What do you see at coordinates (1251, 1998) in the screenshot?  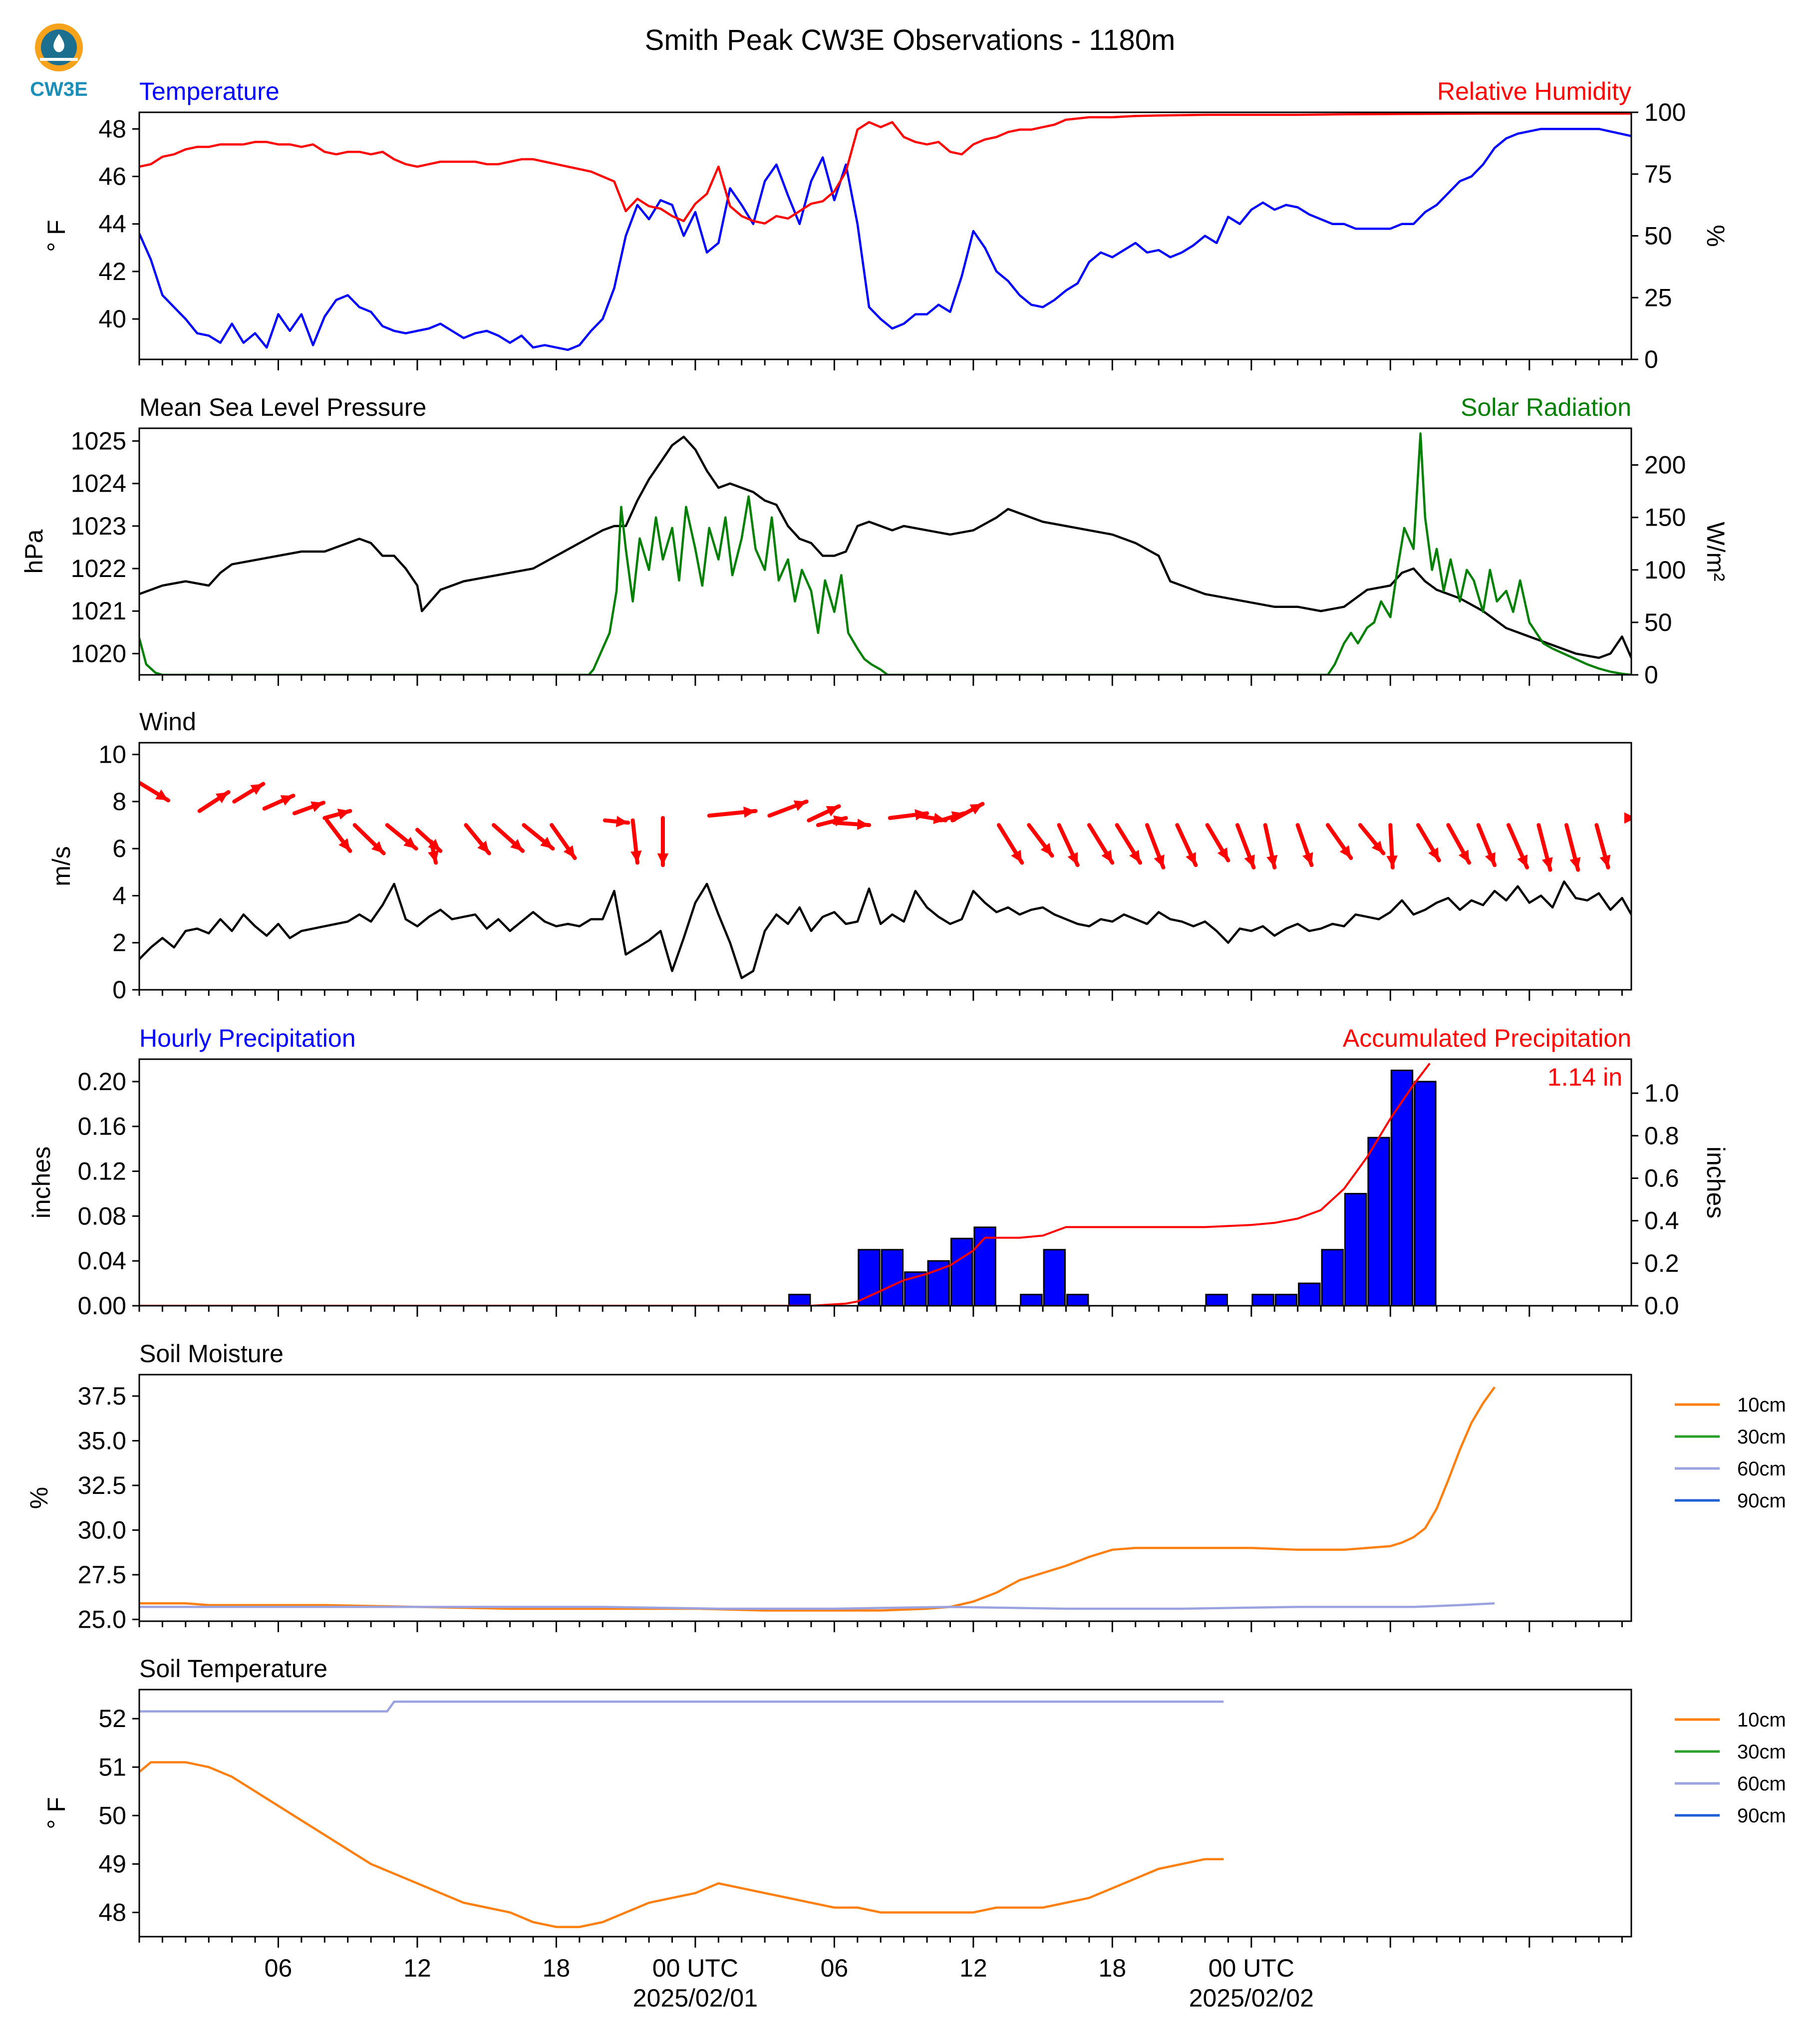 I see `x-date-label: 2025/02/02` at bounding box center [1251, 1998].